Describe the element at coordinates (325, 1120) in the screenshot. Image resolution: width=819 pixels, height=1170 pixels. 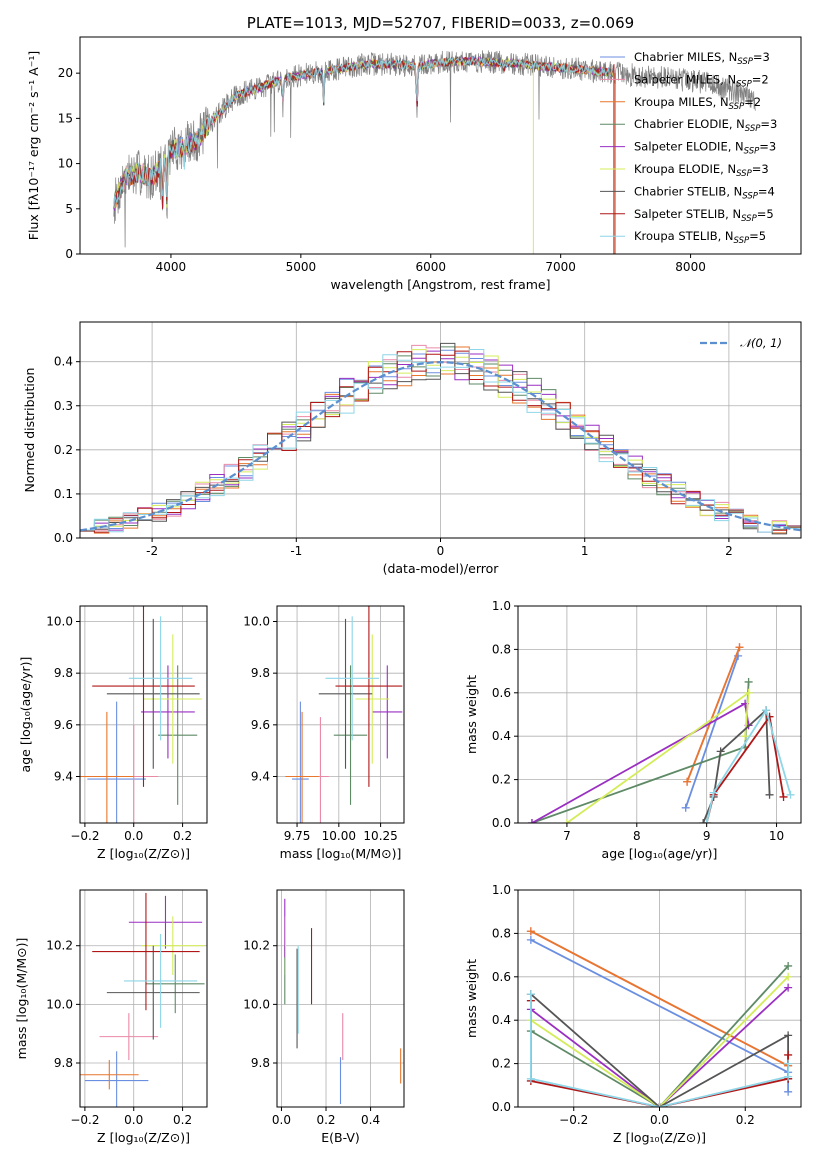
I see `x-tick-label: 0.2` at that location.